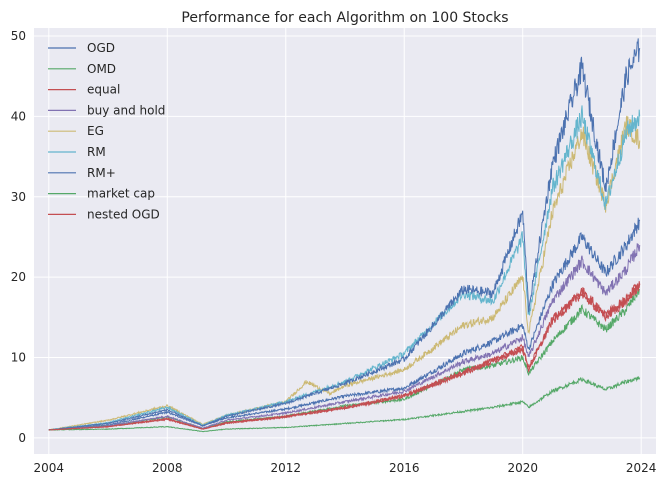  What do you see at coordinates (95, 131) in the screenshot?
I see `legend-label: EG` at bounding box center [95, 131].